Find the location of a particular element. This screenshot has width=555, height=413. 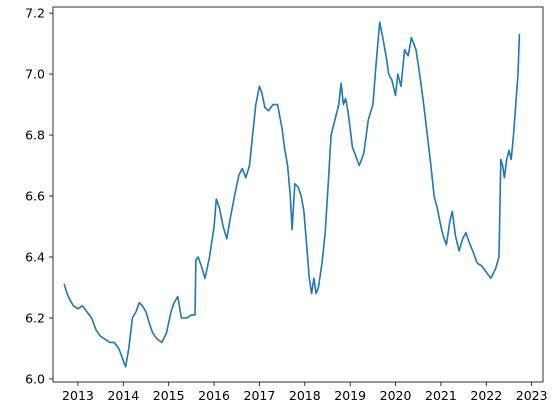

x-tick-label: 2018 is located at coordinates (305, 395).